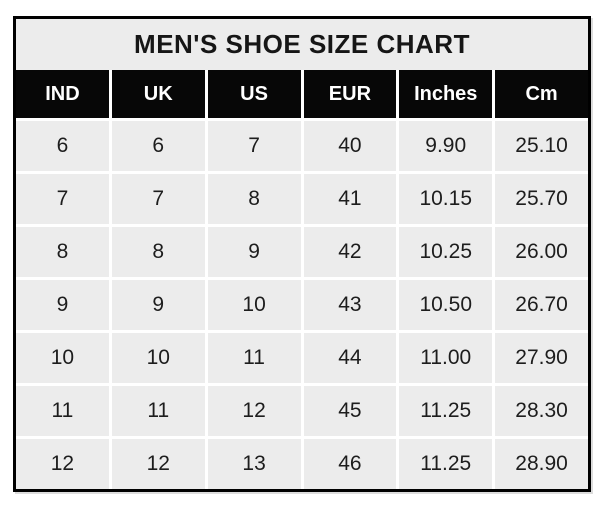 This screenshot has width=605, height=521. Describe the element at coordinates (446, 146) in the screenshot. I see `table-cell: 9.90` at that location.